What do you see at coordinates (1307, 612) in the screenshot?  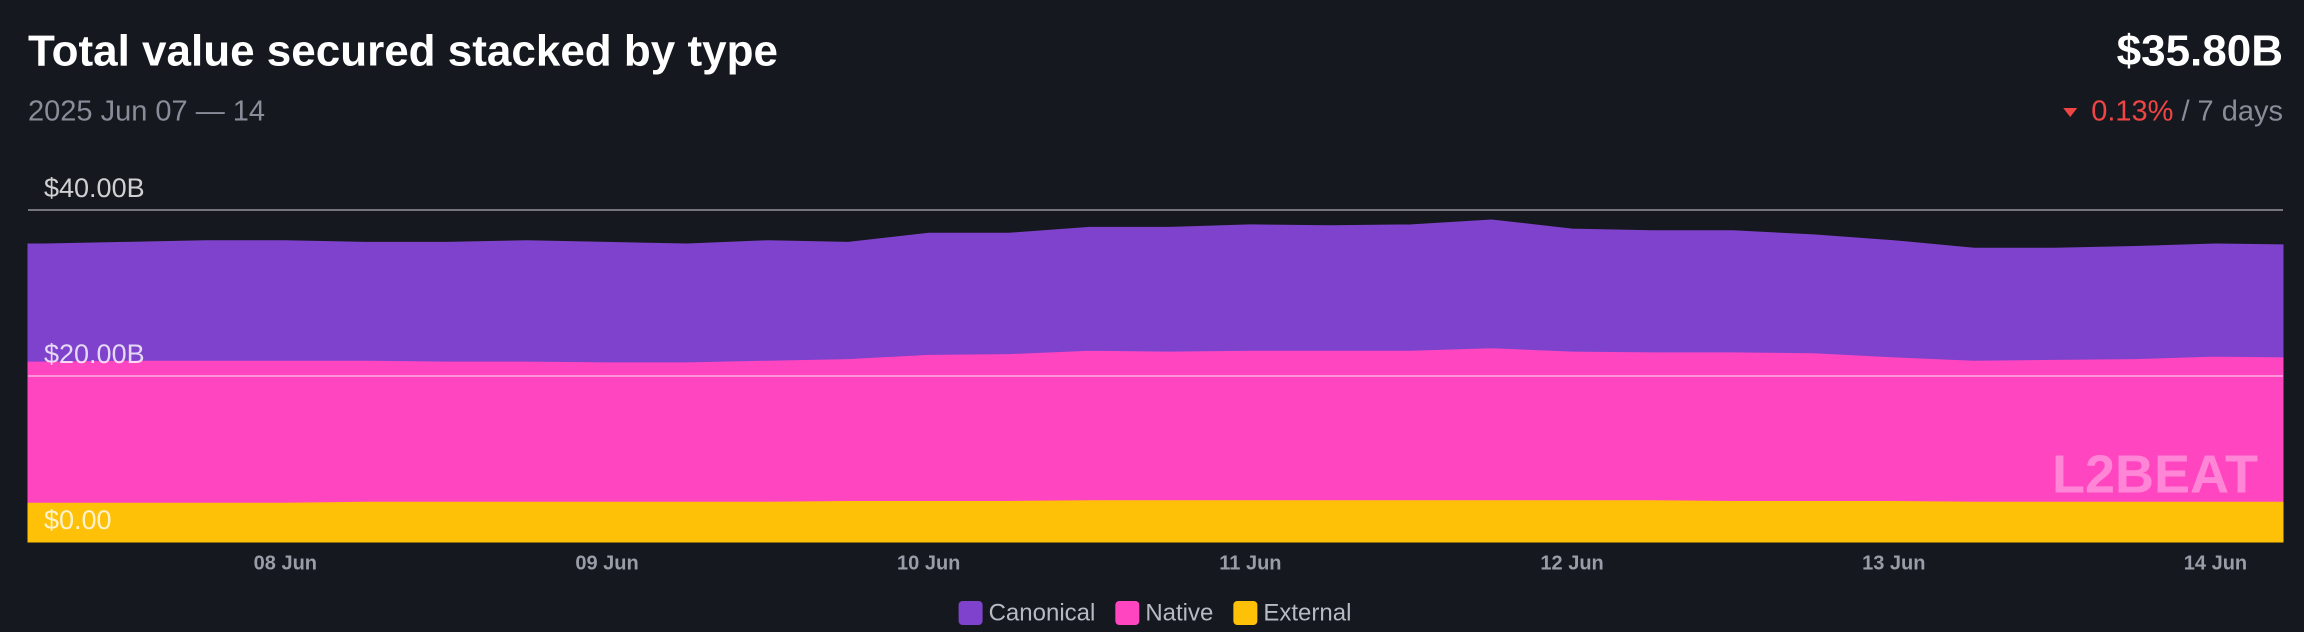 I see `legend-label: External` at bounding box center [1307, 612].